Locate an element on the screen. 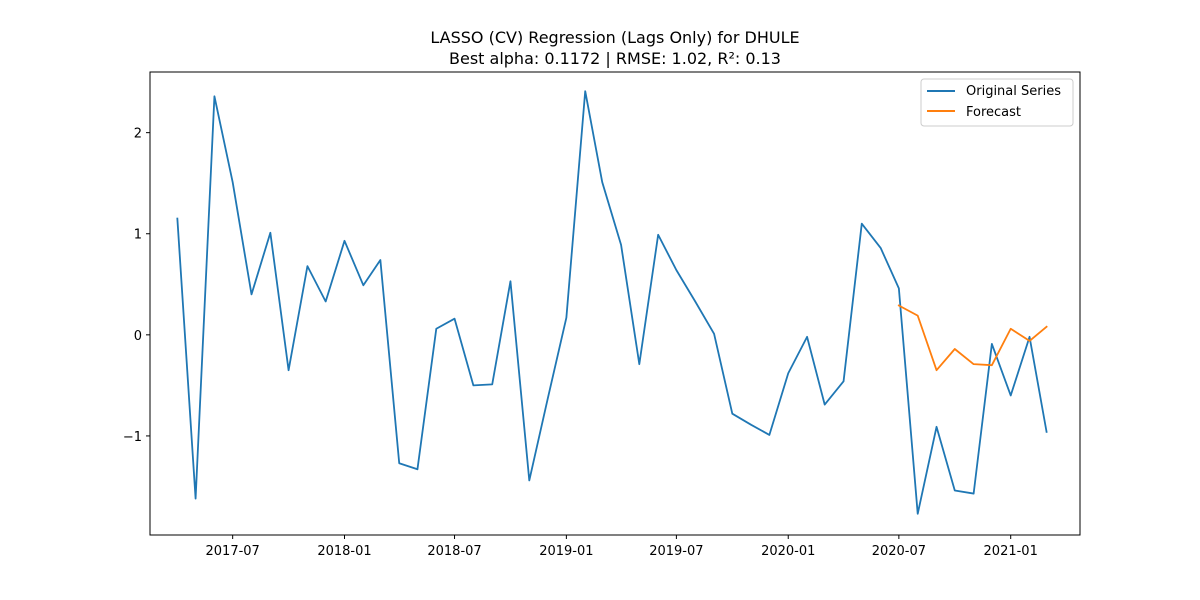 The width and height of the screenshot is (1200, 600). y-tick-label: 2 is located at coordinates (138, 134).